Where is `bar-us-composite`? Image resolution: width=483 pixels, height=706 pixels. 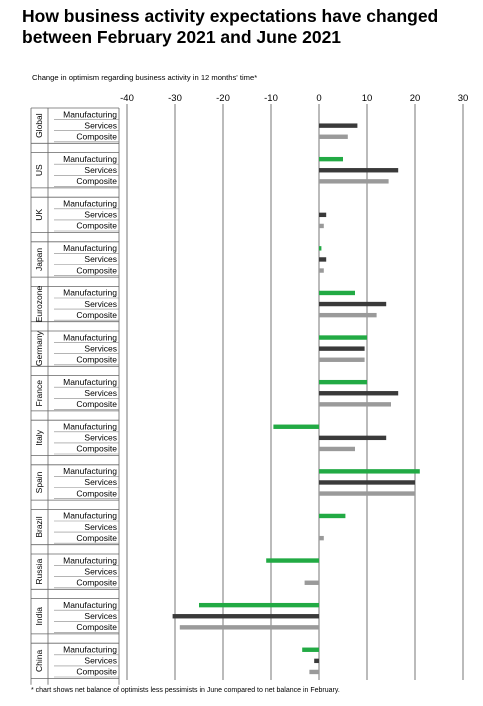
bar-us-composite is located at coordinates (354, 181).